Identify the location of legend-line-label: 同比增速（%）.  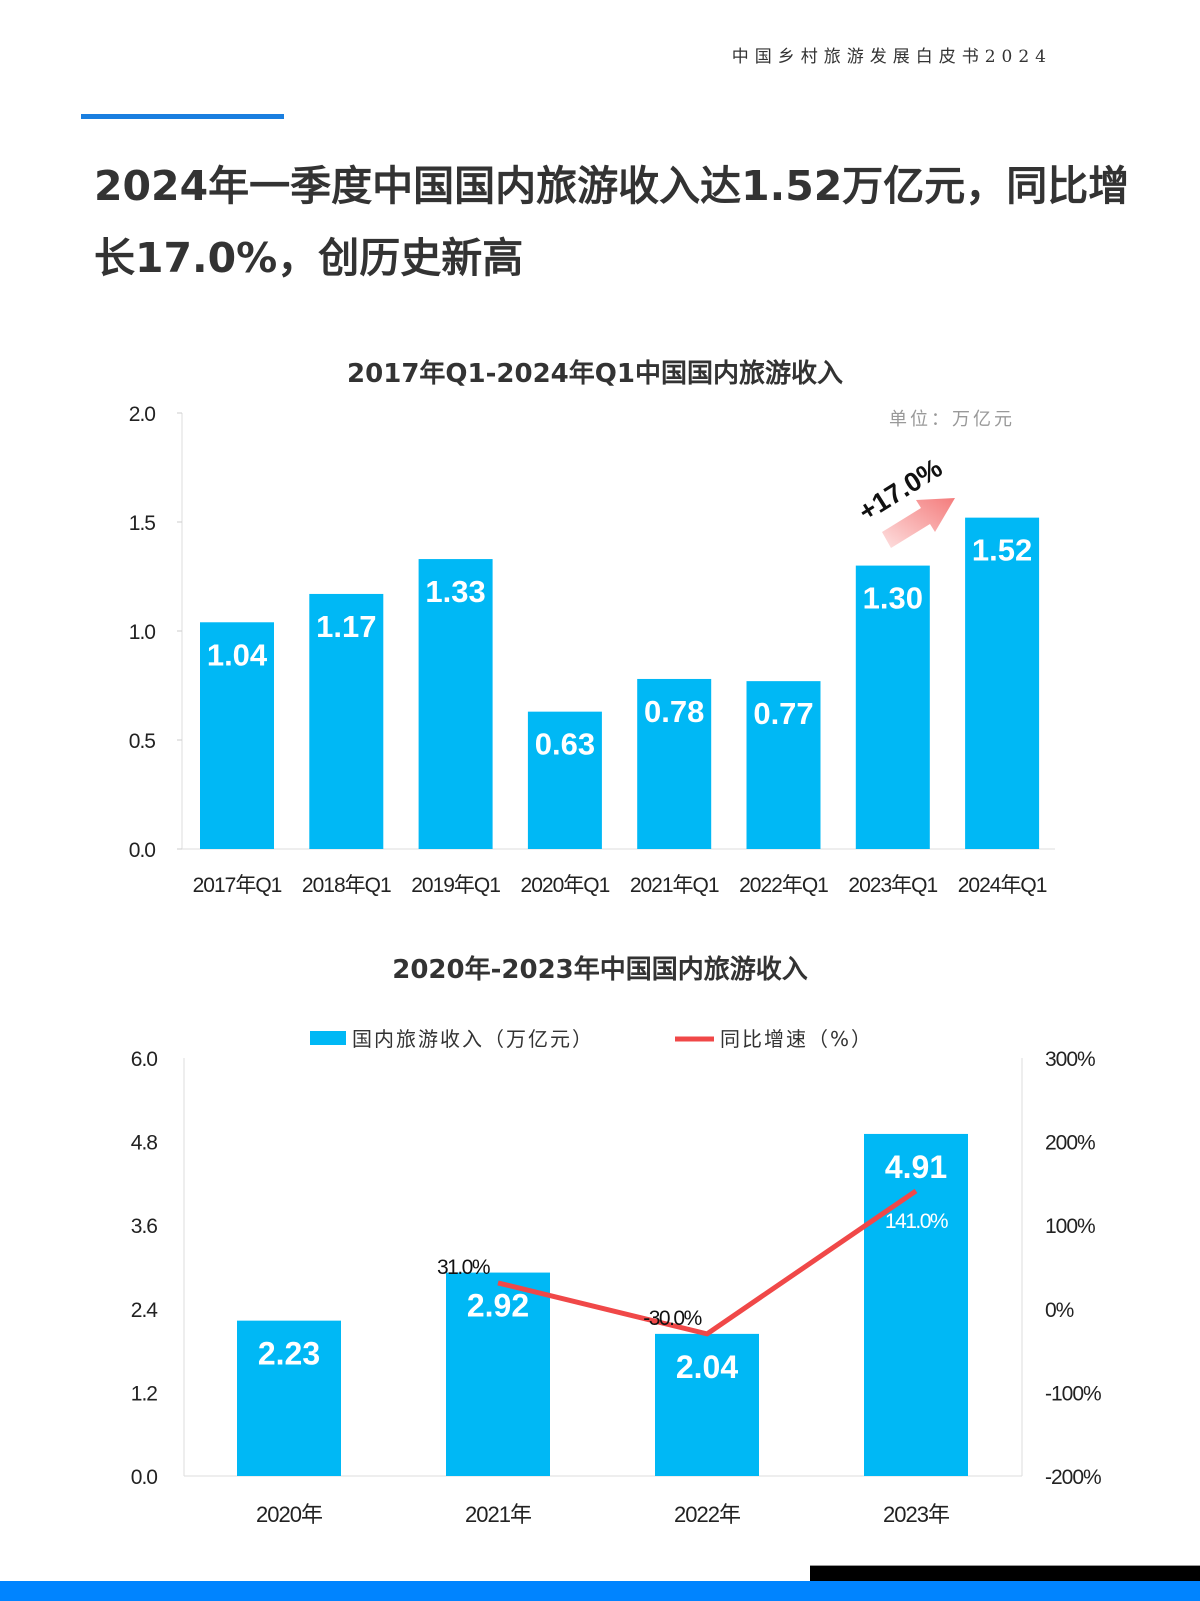
(796, 1039).